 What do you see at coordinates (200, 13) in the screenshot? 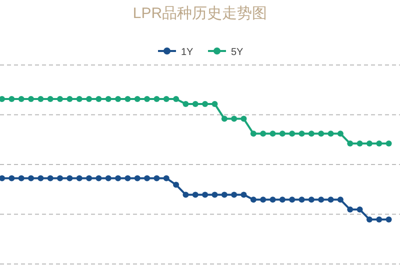
I see `chart-title: LPR品种历史走势图` at bounding box center [200, 13].